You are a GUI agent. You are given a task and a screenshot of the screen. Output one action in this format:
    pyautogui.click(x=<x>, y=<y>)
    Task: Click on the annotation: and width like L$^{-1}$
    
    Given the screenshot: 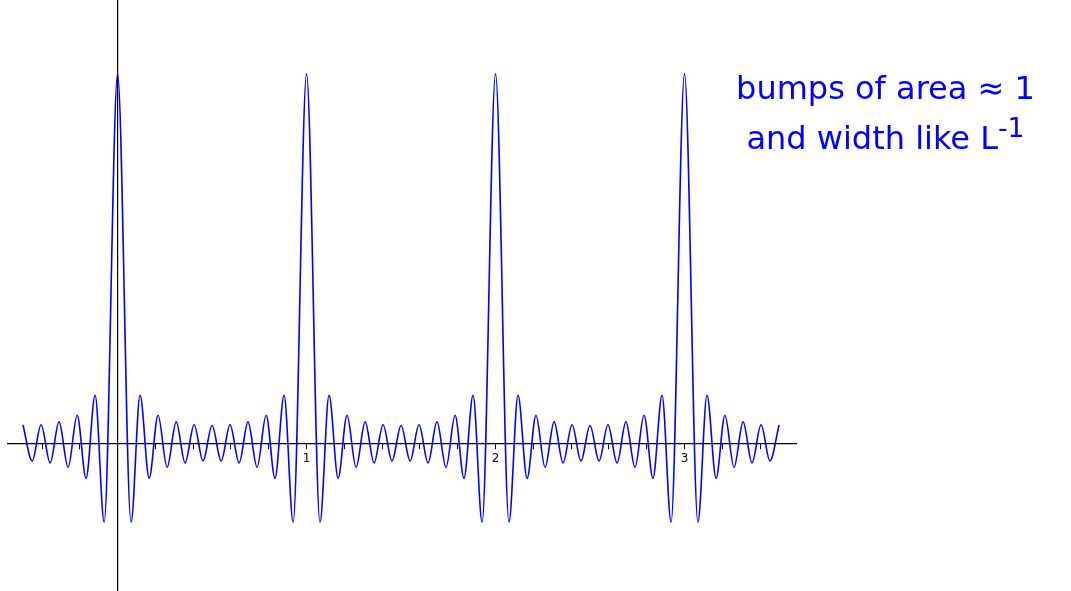 What is the action you would take?
    pyautogui.click(x=885, y=134)
    